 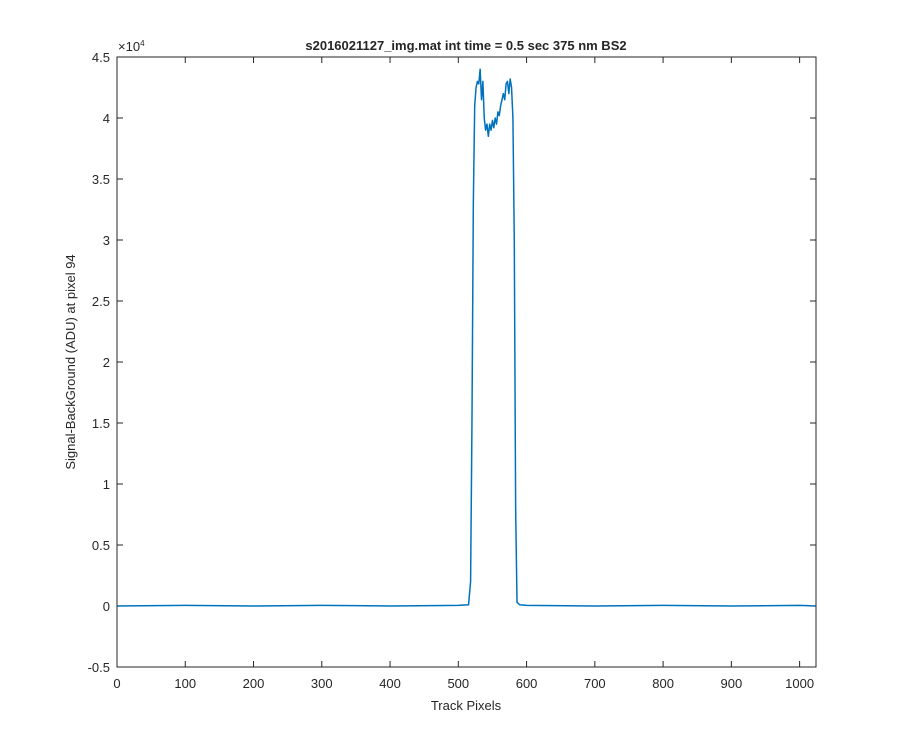 What do you see at coordinates (458, 683) in the screenshot?
I see `x-tick-label: 500` at bounding box center [458, 683].